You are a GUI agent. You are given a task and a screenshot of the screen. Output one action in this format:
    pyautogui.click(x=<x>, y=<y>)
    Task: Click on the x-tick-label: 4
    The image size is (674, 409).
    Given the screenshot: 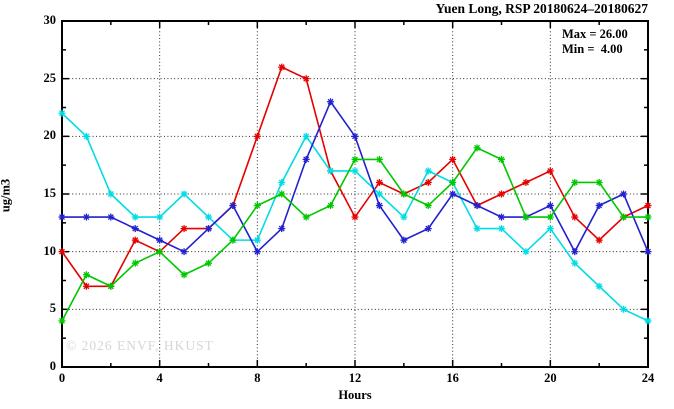 What is the action you would take?
    pyautogui.click(x=159, y=378)
    